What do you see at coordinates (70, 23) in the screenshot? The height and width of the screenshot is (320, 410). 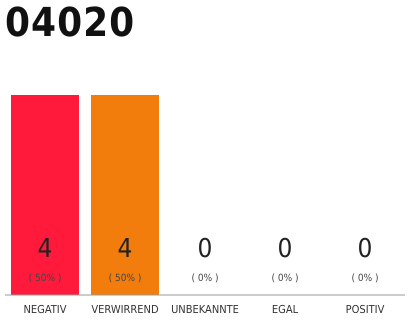 I see `chart-title: 04020` at bounding box center [70, 23].